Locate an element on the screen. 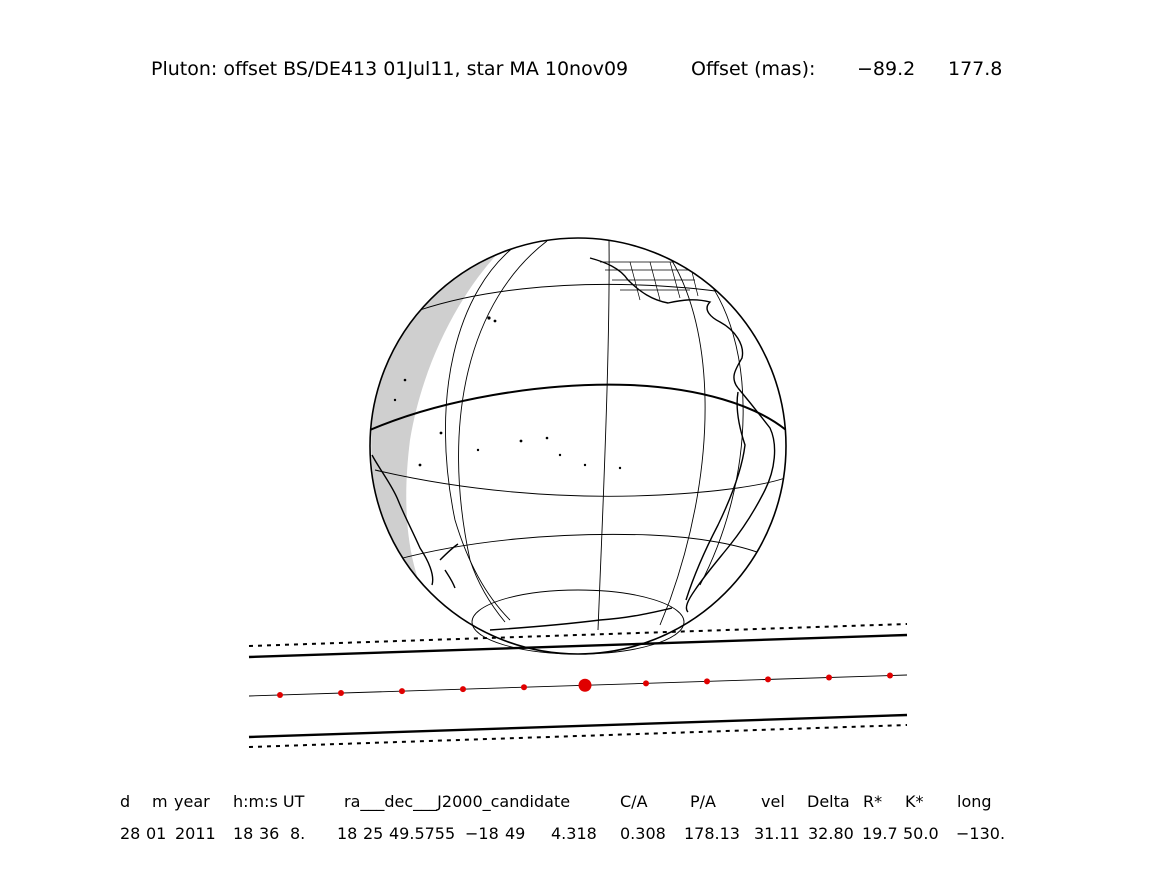 This screenshot has height=892, width=1155. new-zealand-coast is located at coordinates (449, 566).